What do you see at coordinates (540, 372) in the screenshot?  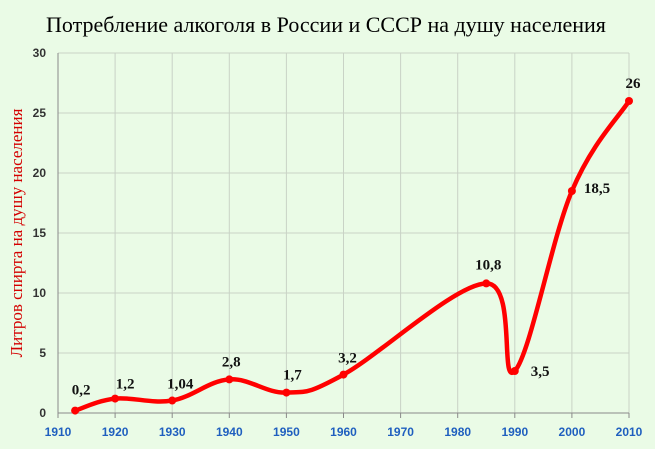 I see `data-label: 3,5` at bounding box center [540, 372].